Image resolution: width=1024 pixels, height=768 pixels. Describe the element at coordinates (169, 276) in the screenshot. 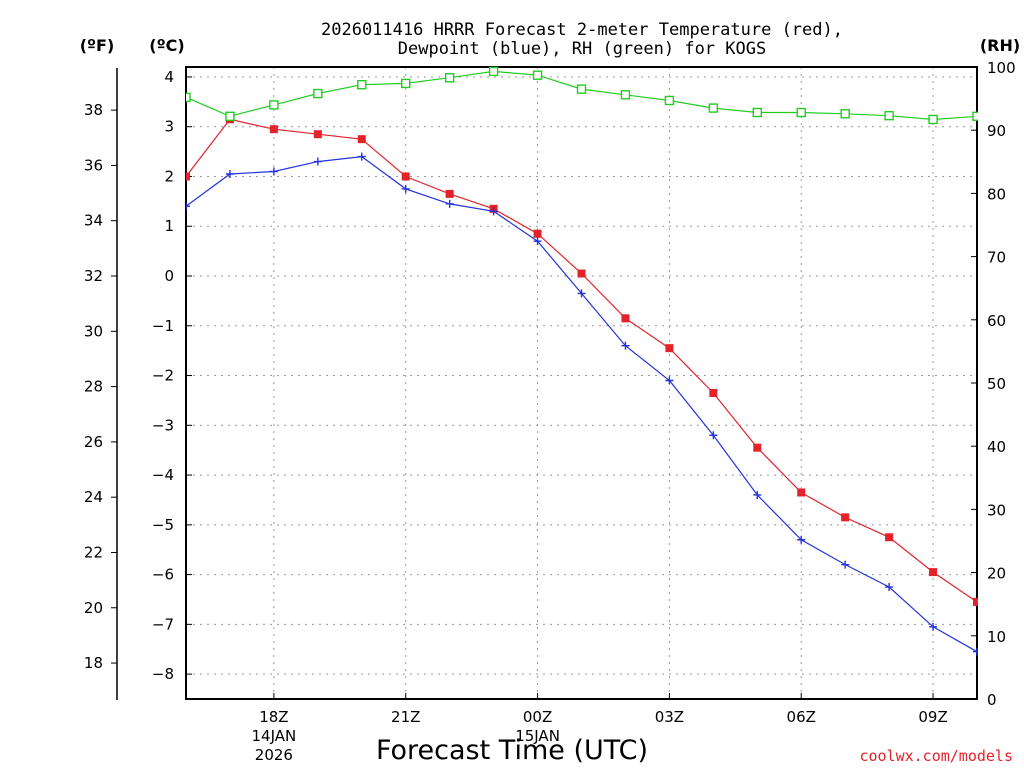

I see `celsius-tick-label: 0` at that location.